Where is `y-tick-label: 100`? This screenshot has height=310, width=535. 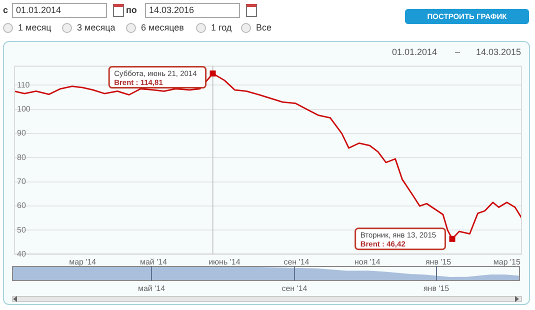 y-tick-label: 100 is located at coordinates (24, 109).